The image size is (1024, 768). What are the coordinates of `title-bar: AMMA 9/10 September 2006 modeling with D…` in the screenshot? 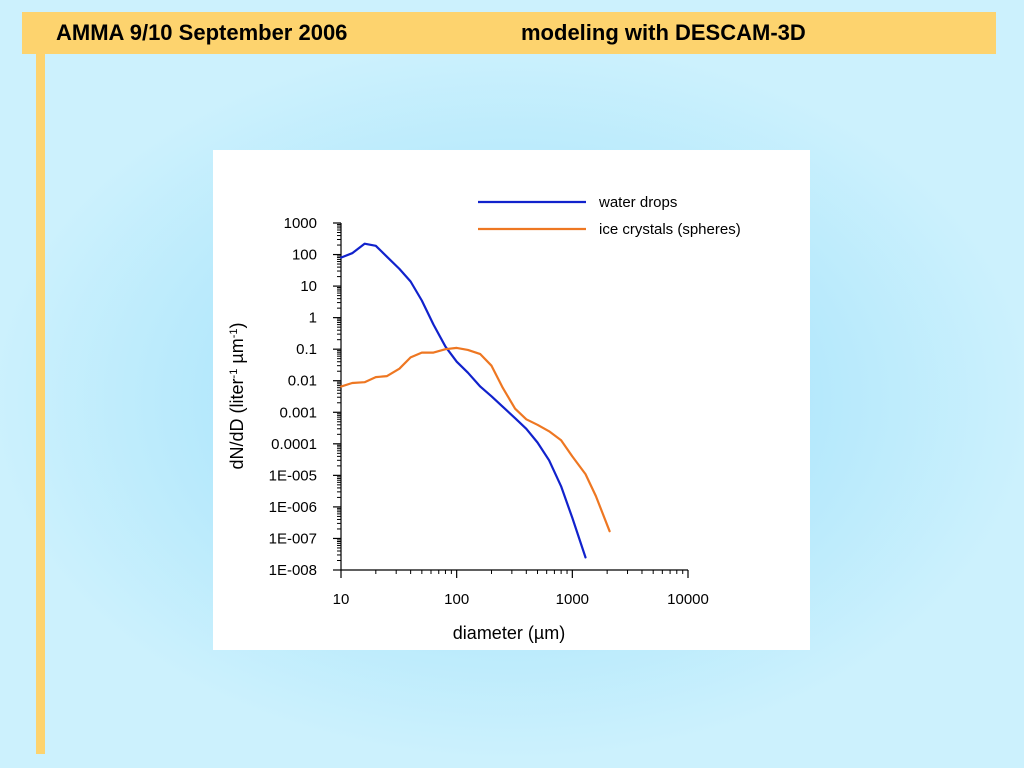 It's located at (509, 33).